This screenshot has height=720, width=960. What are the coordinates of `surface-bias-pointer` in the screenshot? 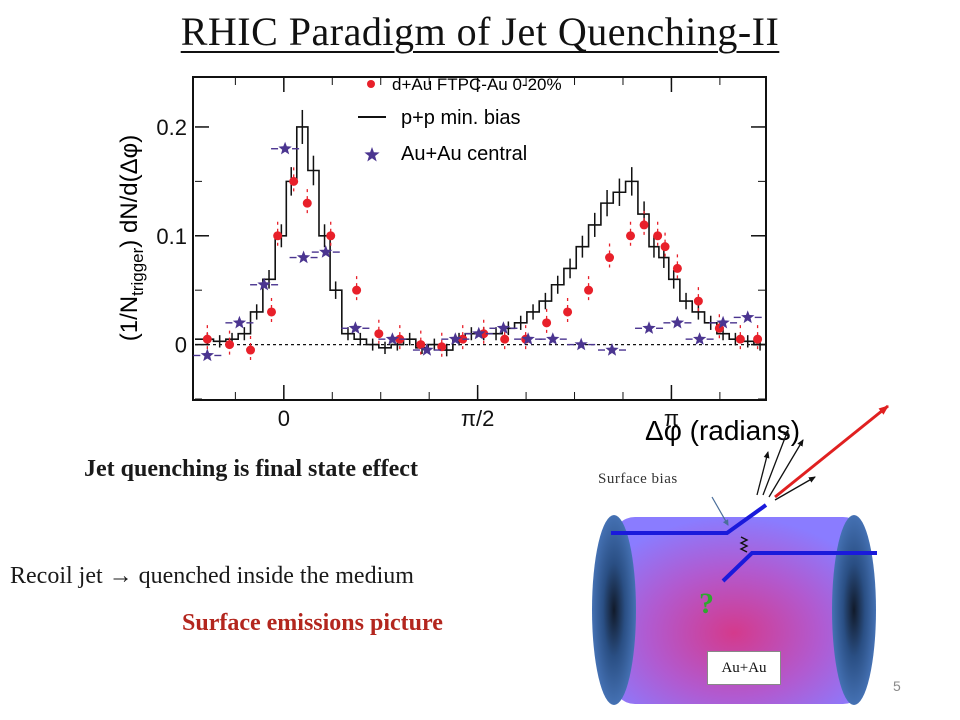 It's located at (720, 511).